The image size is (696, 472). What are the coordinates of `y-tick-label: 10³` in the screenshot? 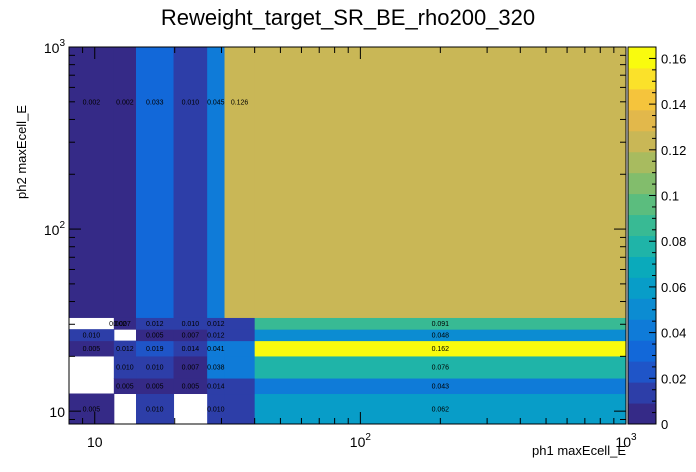 It's located at (55, 47).